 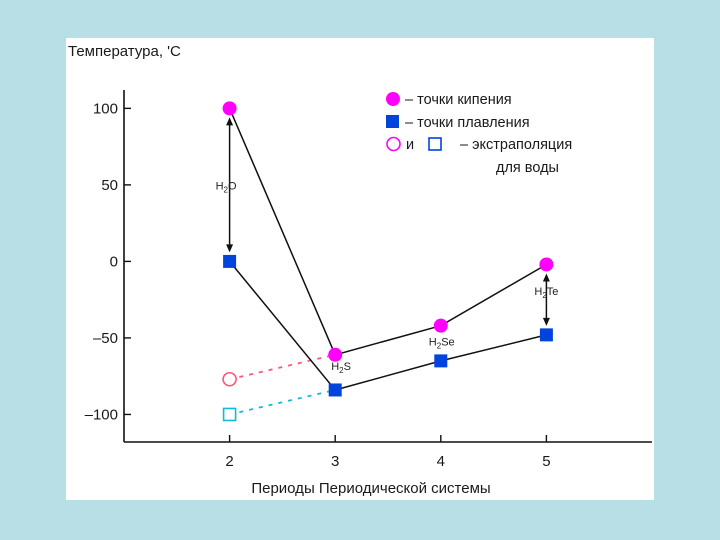 I want to click on extrapolated-boiling-marker, so click(x=229, y=379).